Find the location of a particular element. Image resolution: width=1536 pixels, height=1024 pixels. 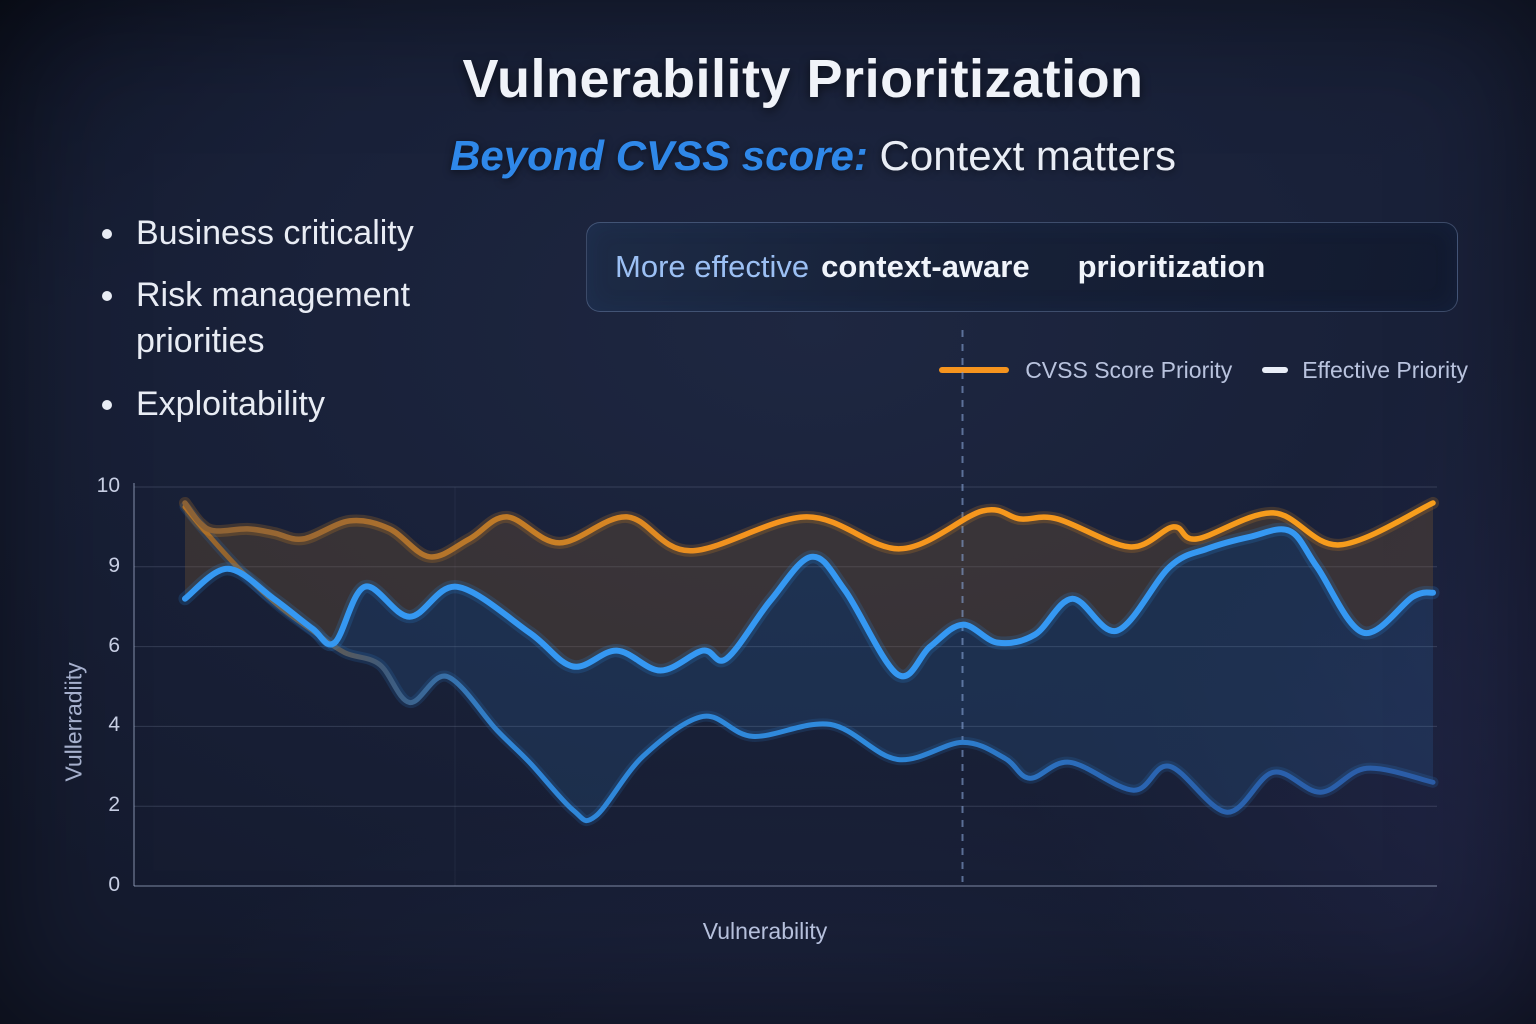

y-tick-label: 10 is located at coordinates (108, 485).